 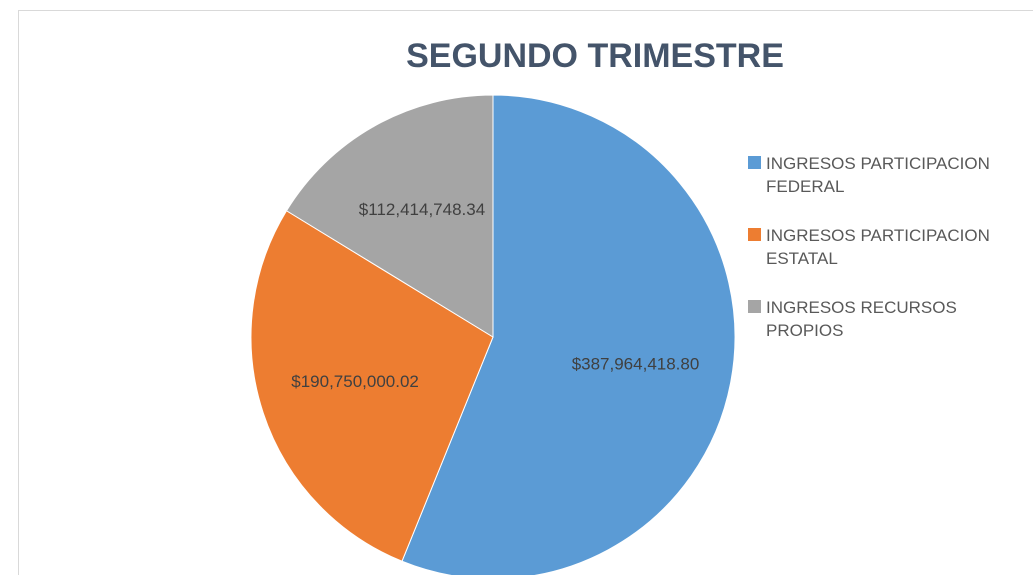 What do you see at coordinates (355, 381) in the screenshot?
I see `data-label: $190,750,000.02` at bounding box center [355, 381].